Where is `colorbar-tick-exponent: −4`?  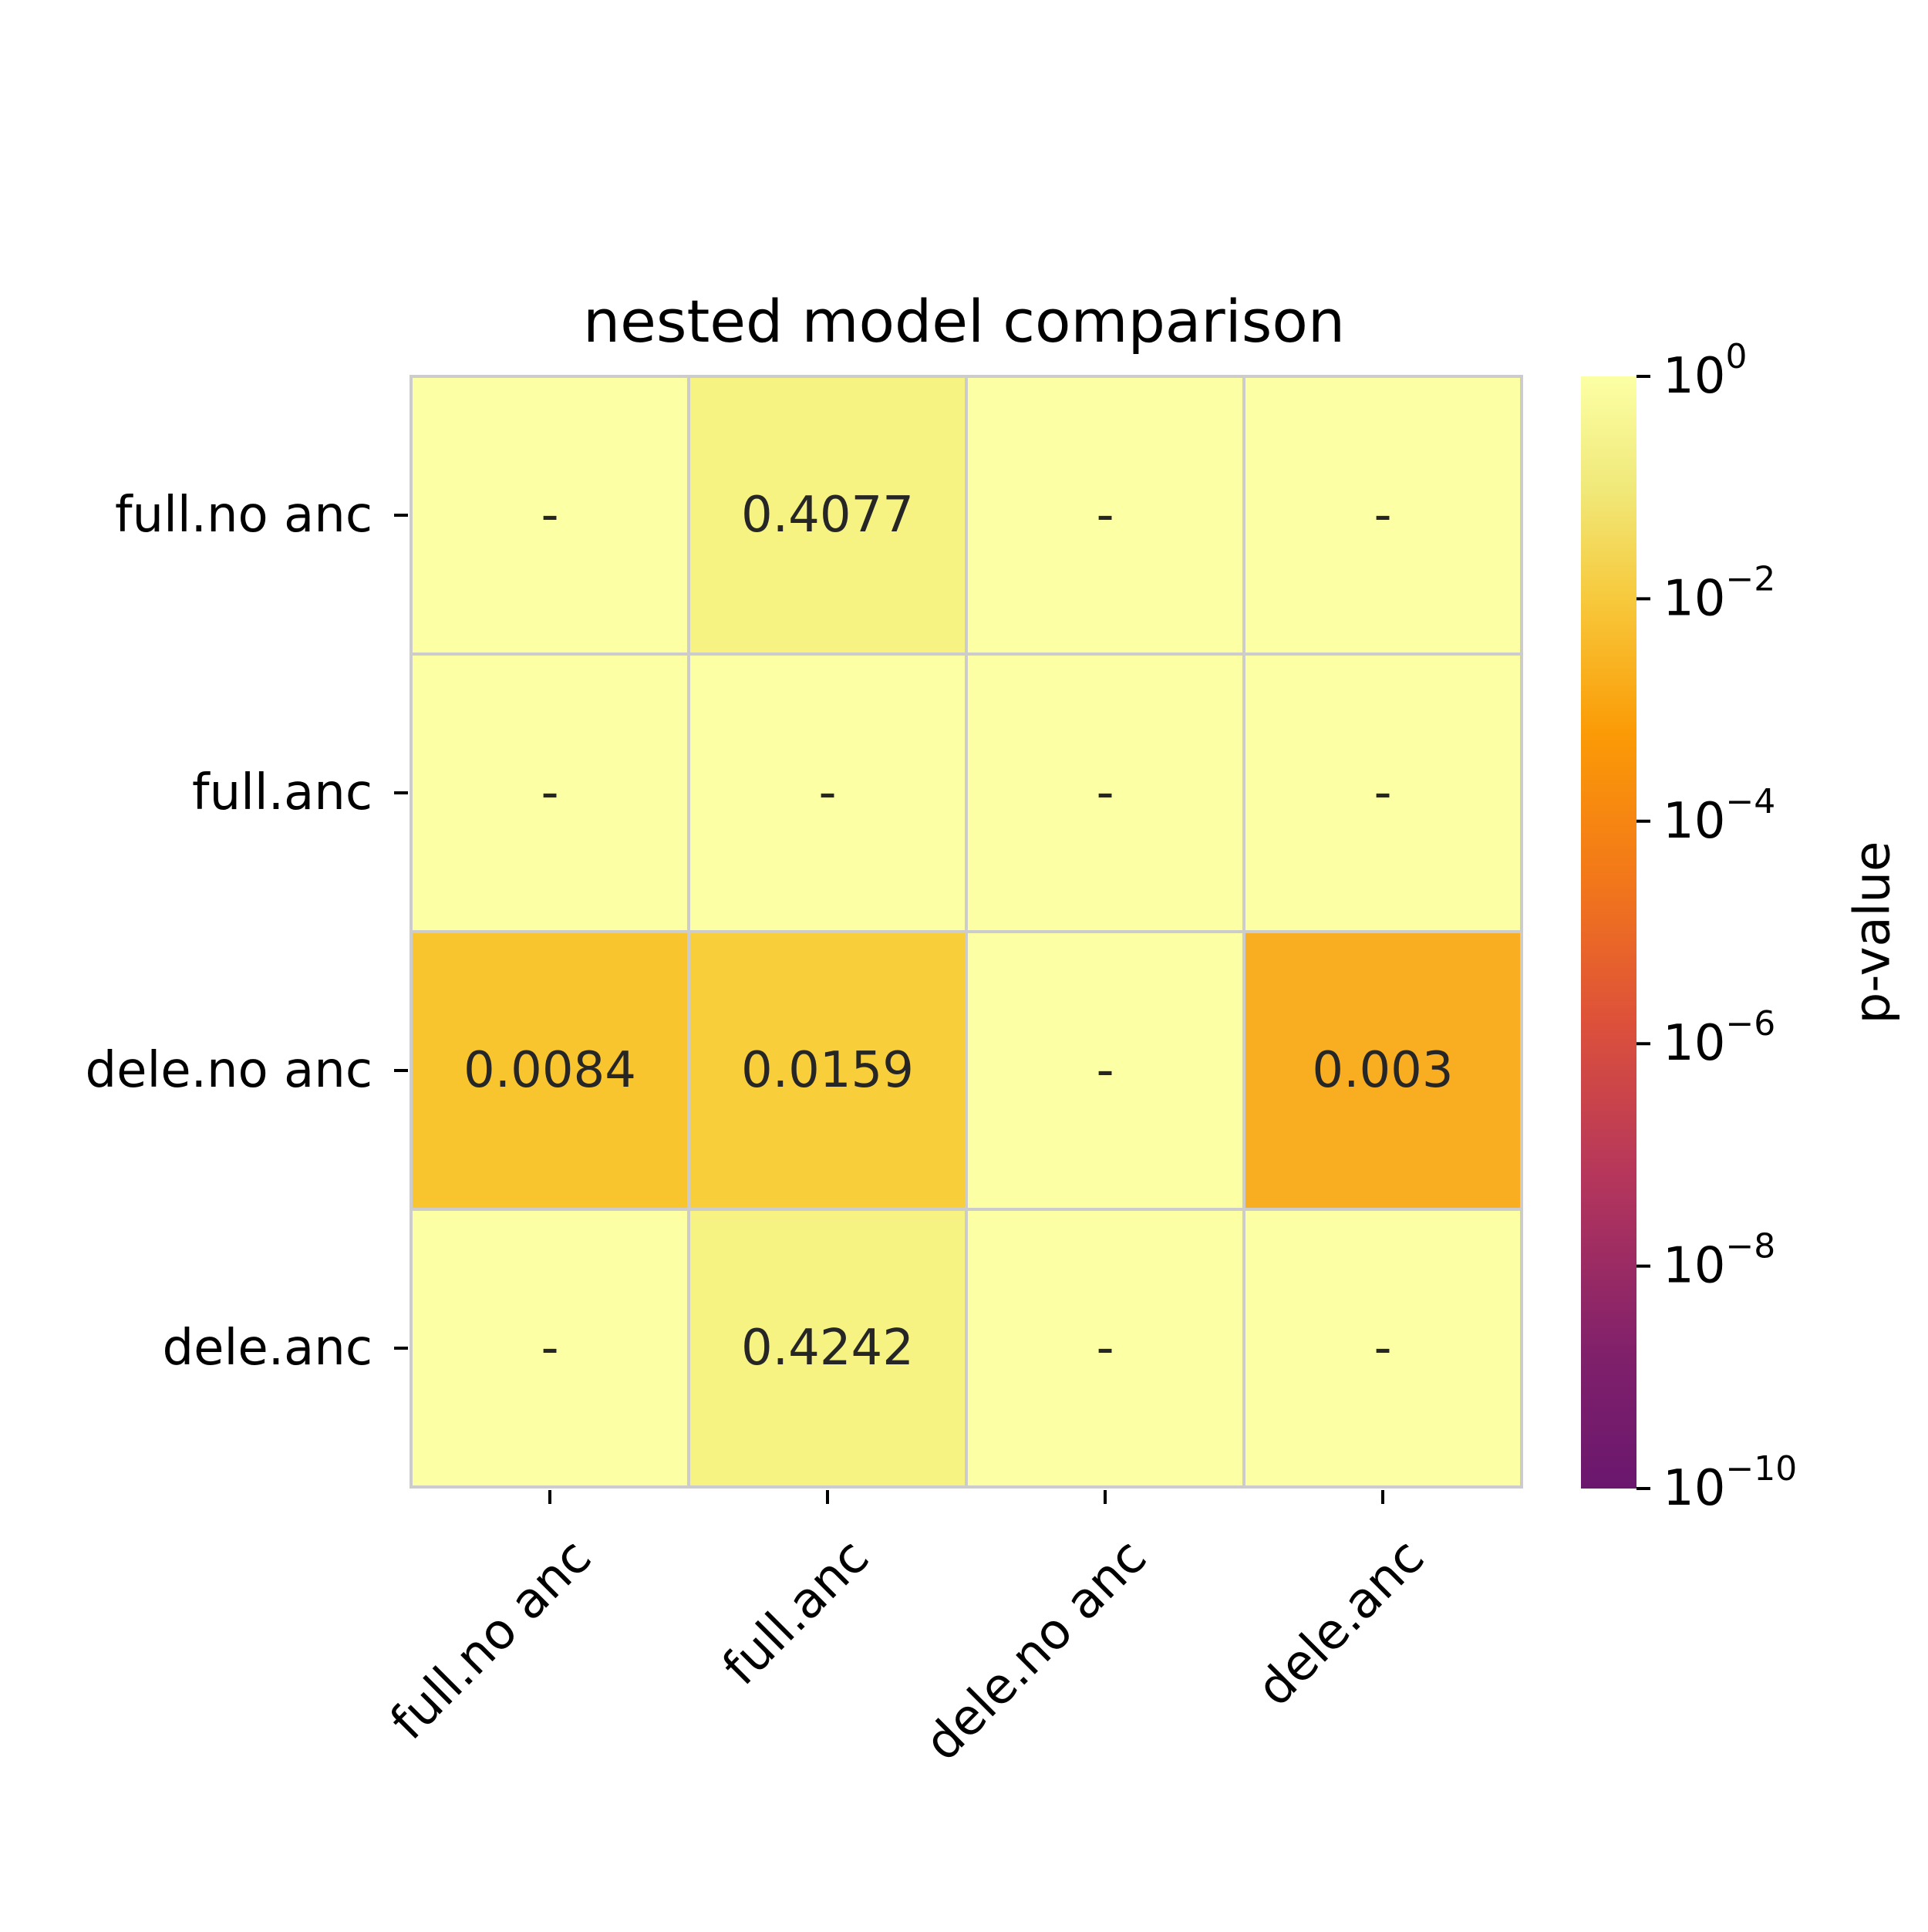
colorbar-tick-exponent: −4 is located at coordinates (1750, 801).